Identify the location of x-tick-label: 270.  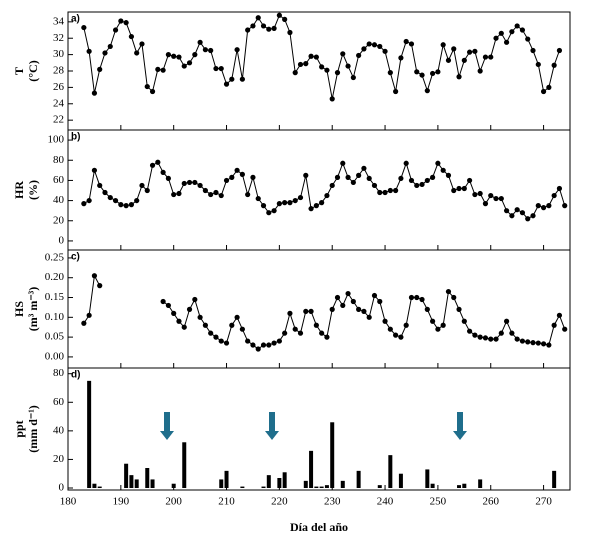
(543, 502).